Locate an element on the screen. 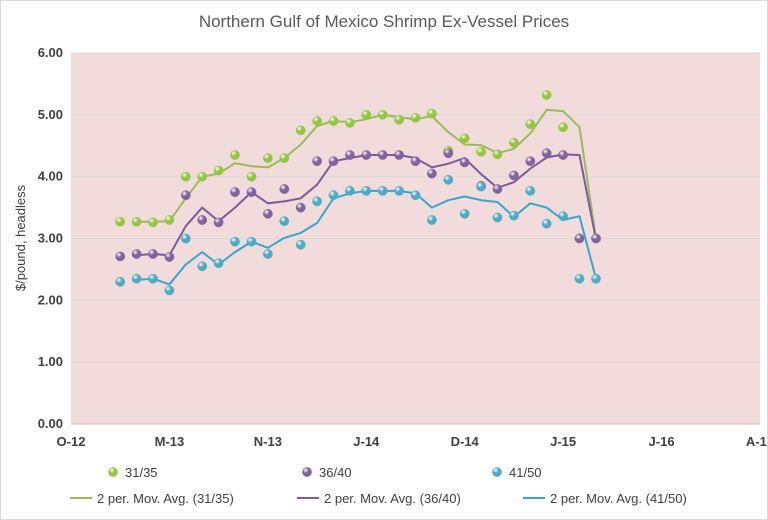  x-tick-label: J-14 is located at coordinates (366, 441).